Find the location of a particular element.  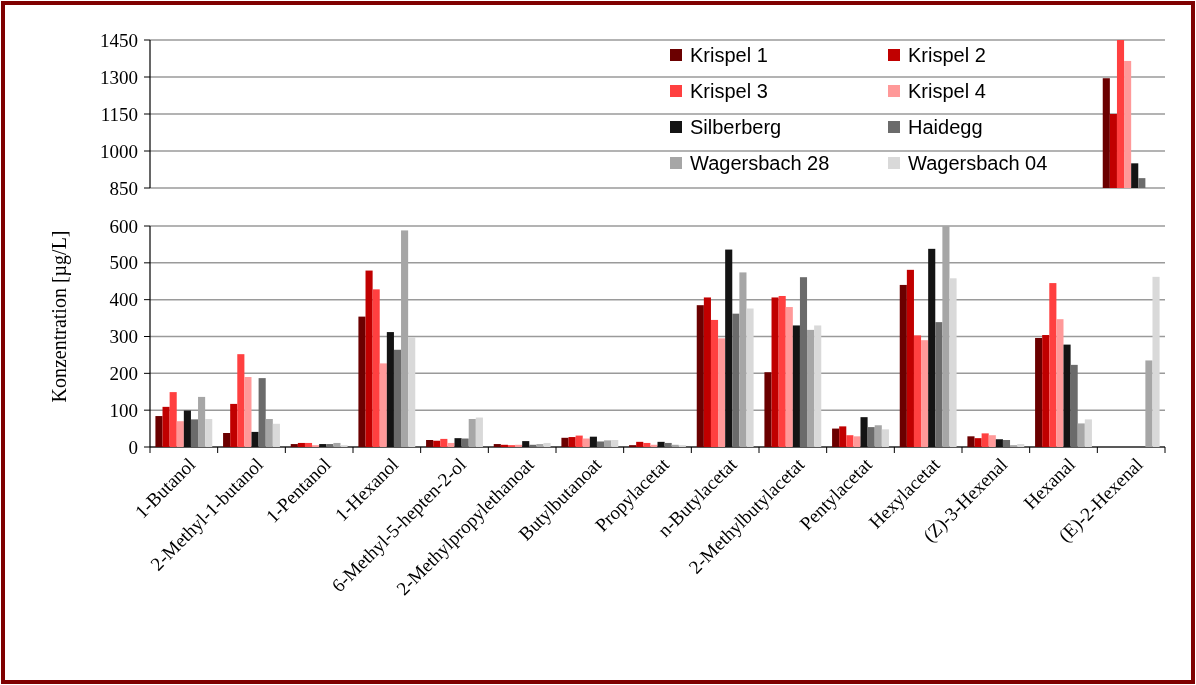

y-tick-label: 1000 is located at coordinates (119, 151).